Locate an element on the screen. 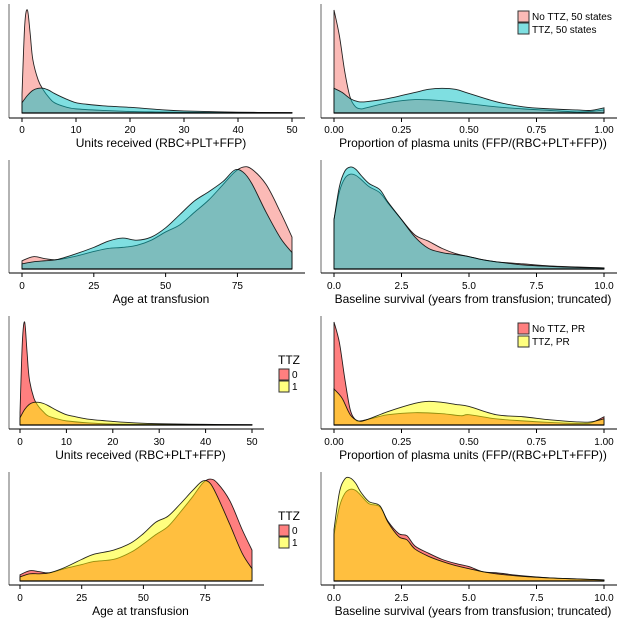  legend-pr: No TTZ, PR TTZ, PR is located at coordinates (551, 335).